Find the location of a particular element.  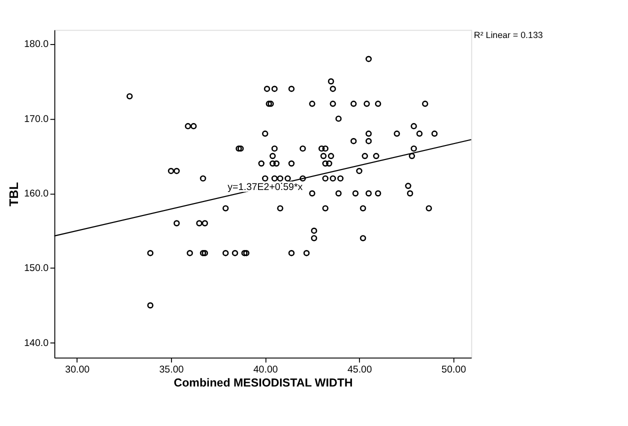

y-tick-label: 150.0 is located at coordinates (37, 268).